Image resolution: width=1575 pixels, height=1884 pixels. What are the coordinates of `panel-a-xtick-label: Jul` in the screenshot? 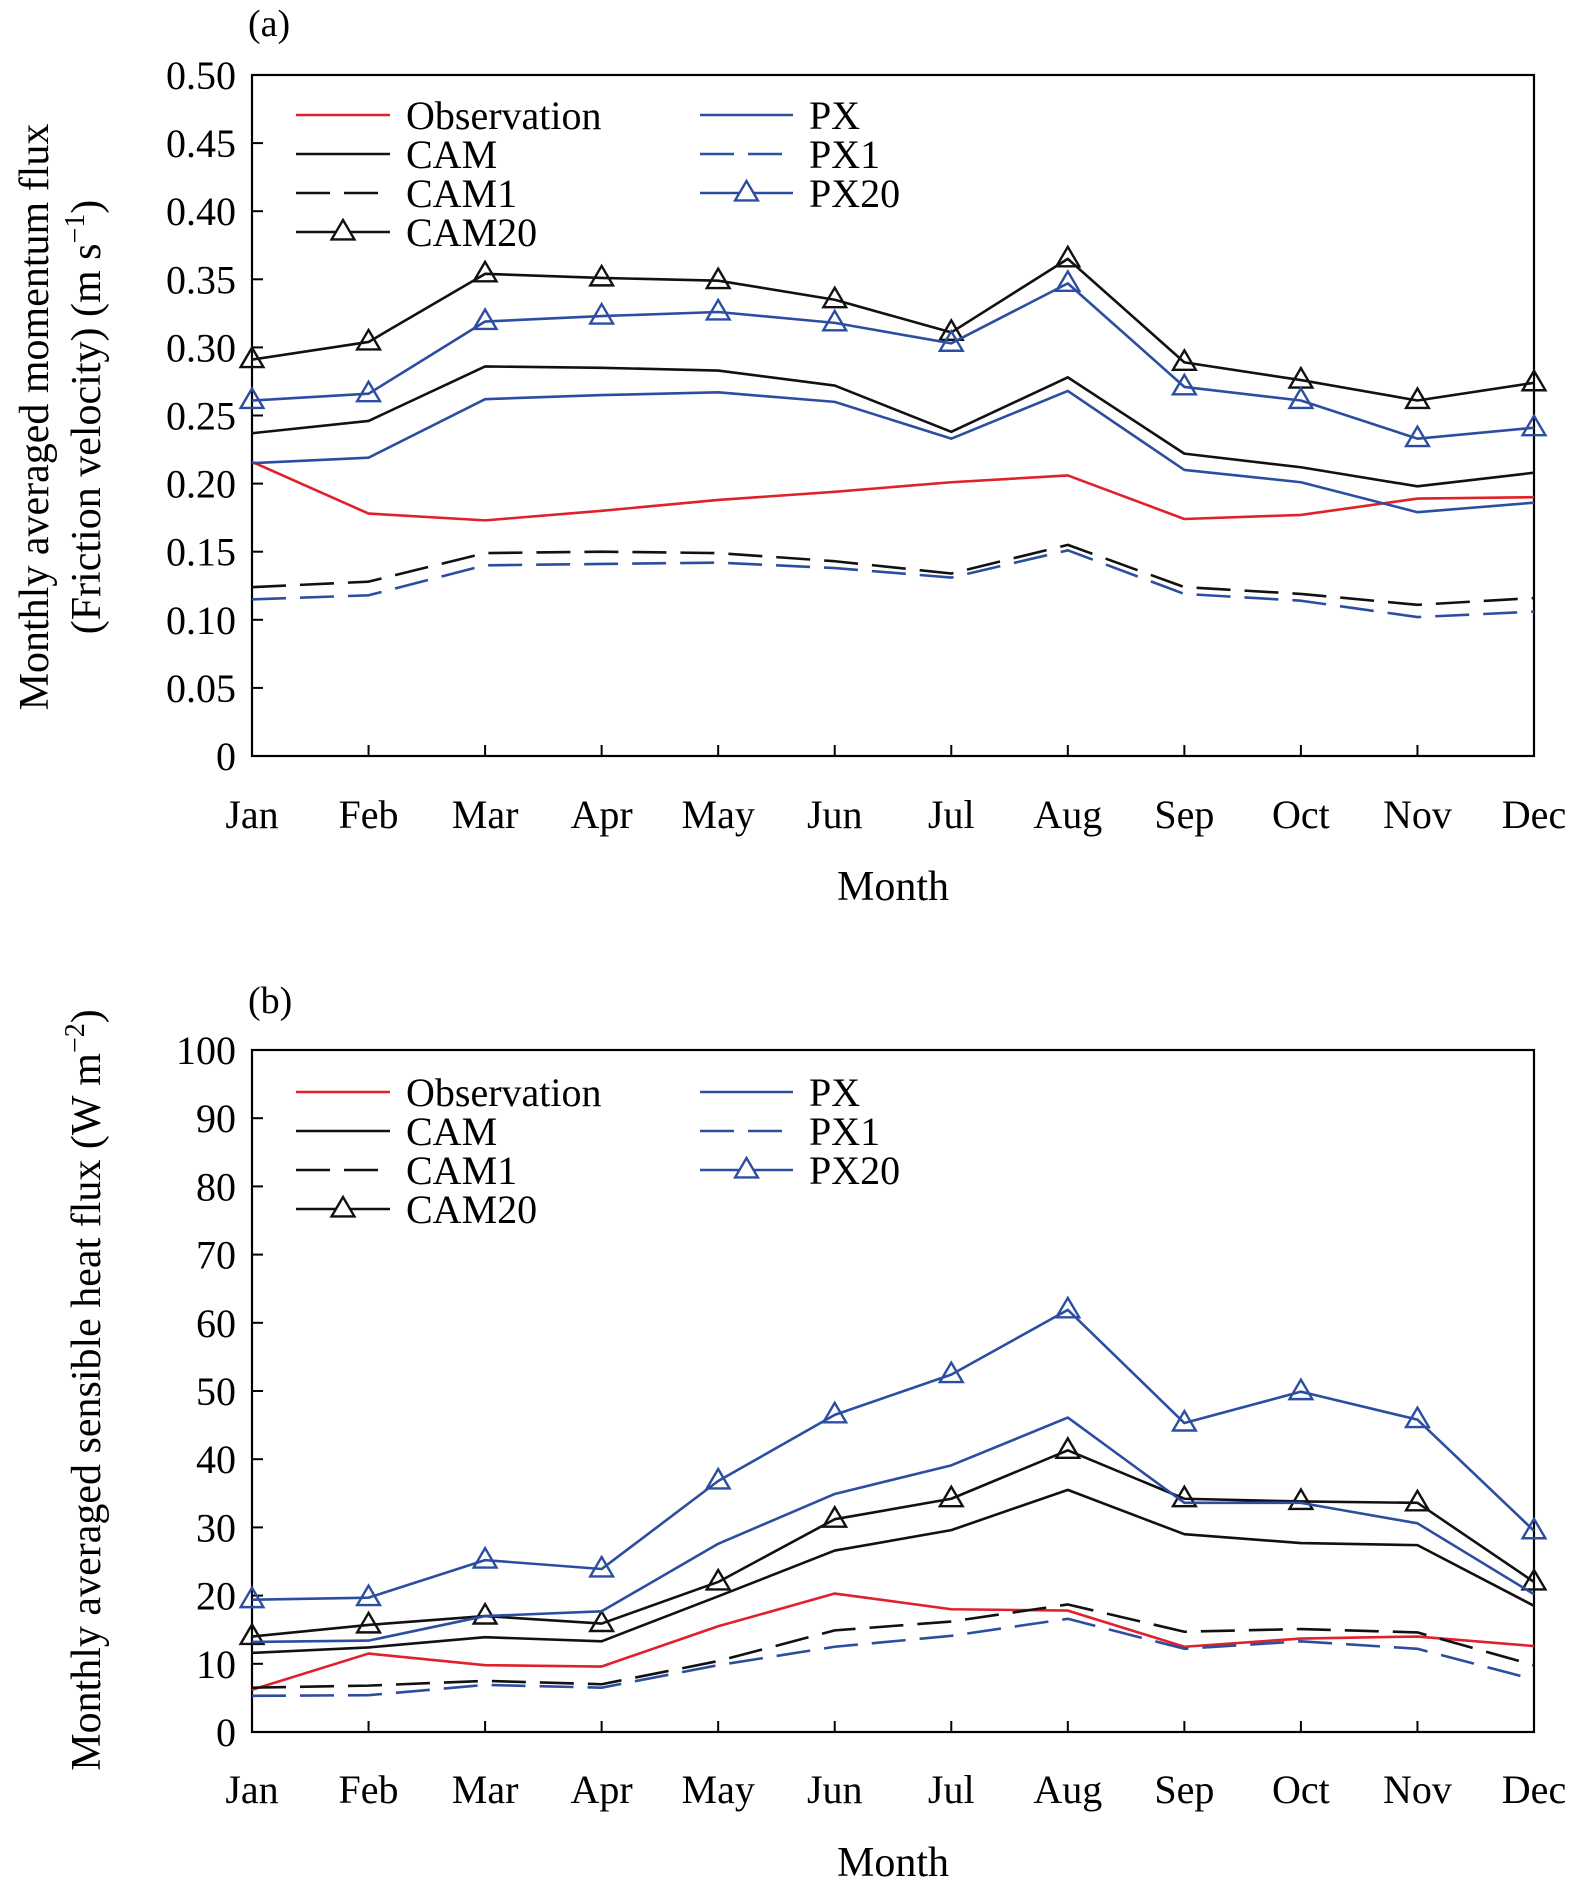 It's located at (951, 814).